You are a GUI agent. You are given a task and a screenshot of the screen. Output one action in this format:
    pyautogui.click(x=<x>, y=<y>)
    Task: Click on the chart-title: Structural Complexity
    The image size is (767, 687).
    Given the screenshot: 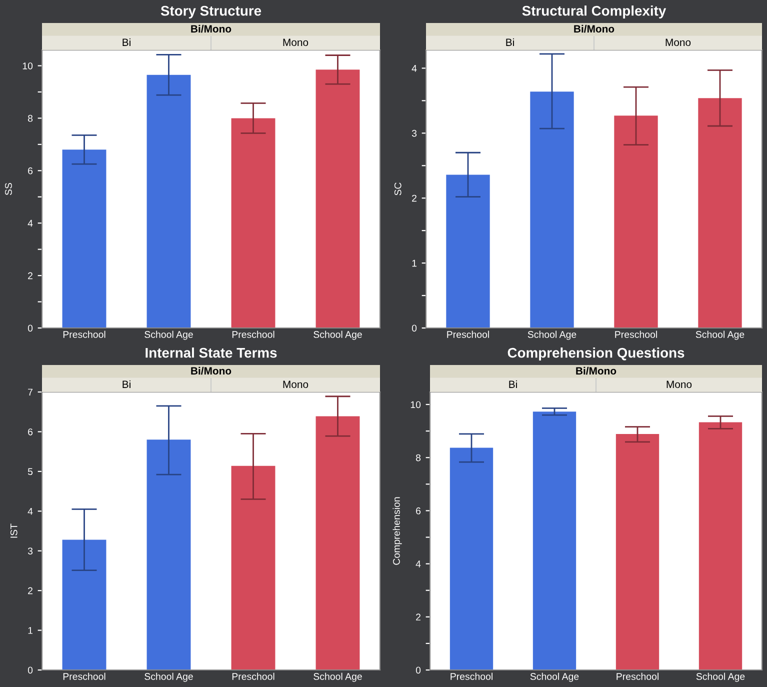 What is the action you would take?
    pyautogui.click(x=594, y=12)
    